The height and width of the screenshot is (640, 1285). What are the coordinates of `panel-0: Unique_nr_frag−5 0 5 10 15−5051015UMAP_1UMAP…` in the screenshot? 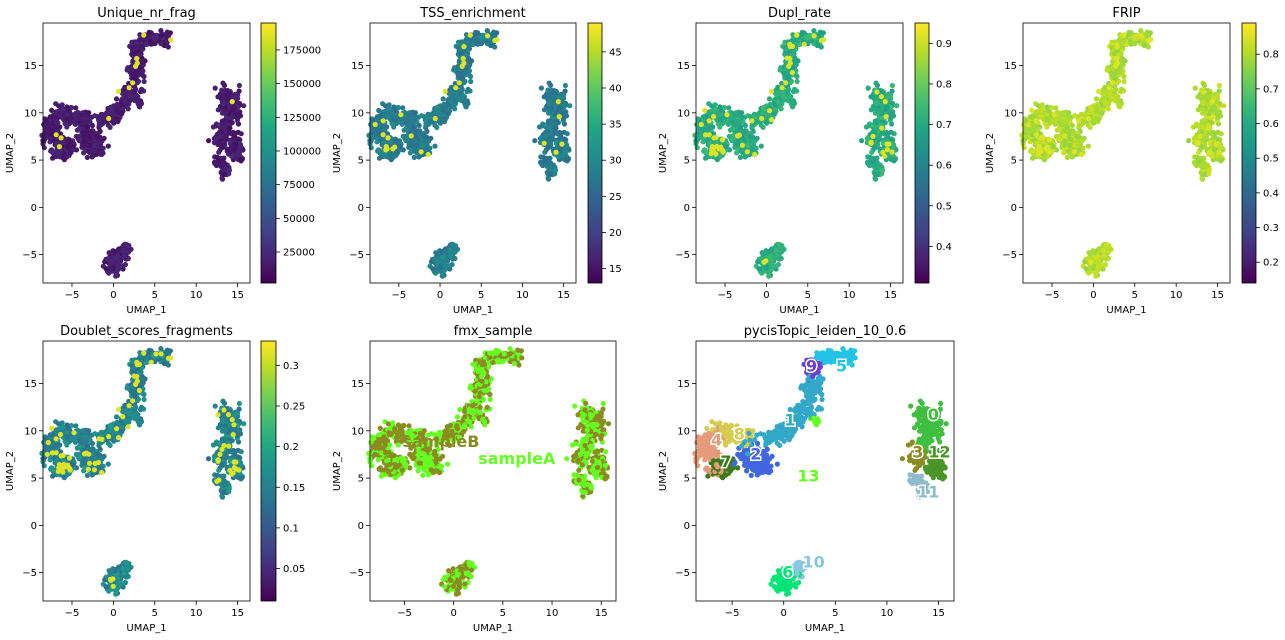 It's located at (163, 161).